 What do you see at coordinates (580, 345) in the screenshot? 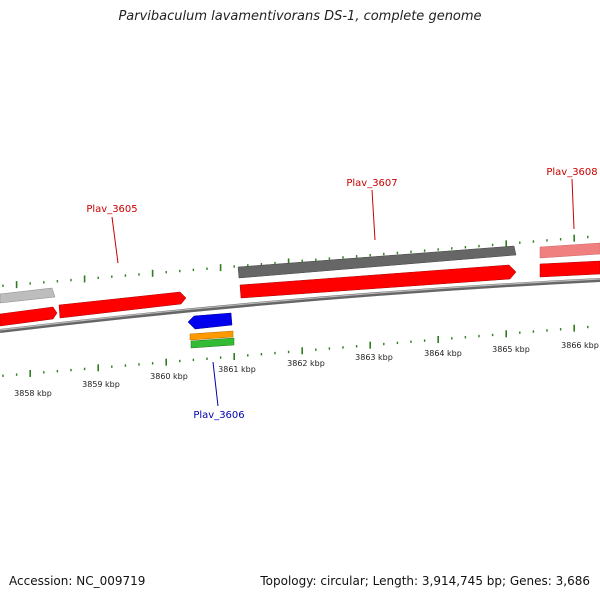
I see `scale-label: 3866 kbp` at bounding box center [580, 345].